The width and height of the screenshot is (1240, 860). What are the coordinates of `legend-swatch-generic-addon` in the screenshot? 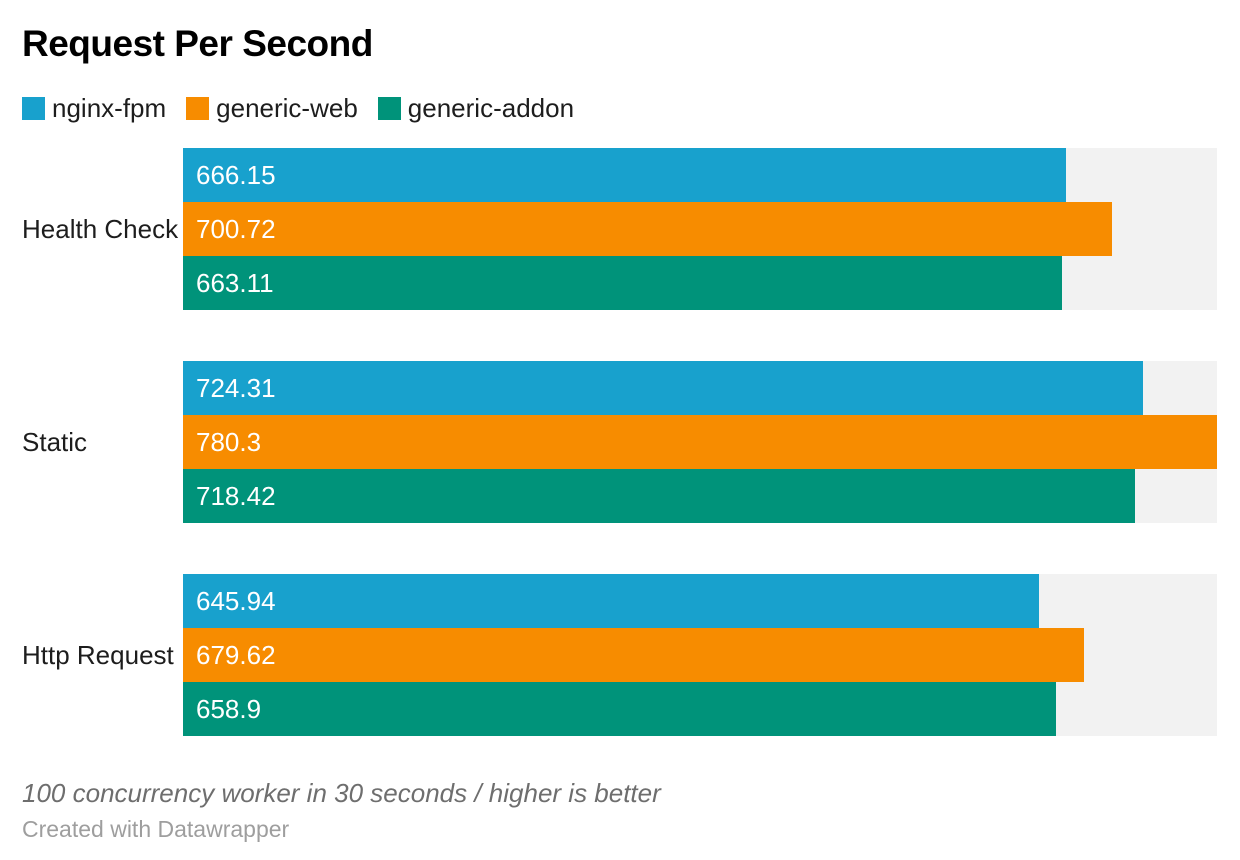 It's located at (389, 108).